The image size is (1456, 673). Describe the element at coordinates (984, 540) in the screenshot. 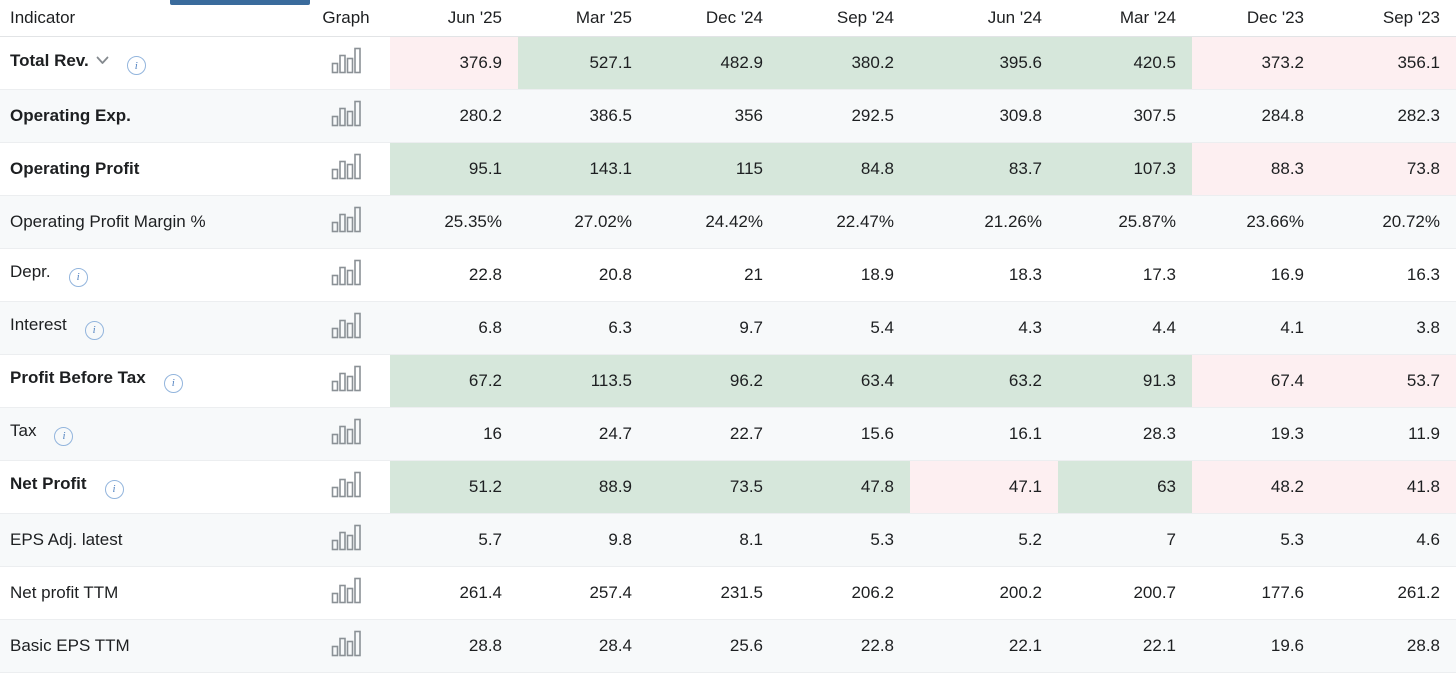

I see `value-cell: 5.2` at that location.